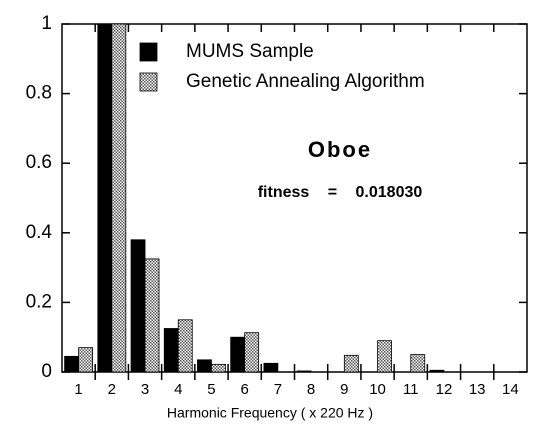  I want to click on x-tick-label: 4, so click(178, 389).